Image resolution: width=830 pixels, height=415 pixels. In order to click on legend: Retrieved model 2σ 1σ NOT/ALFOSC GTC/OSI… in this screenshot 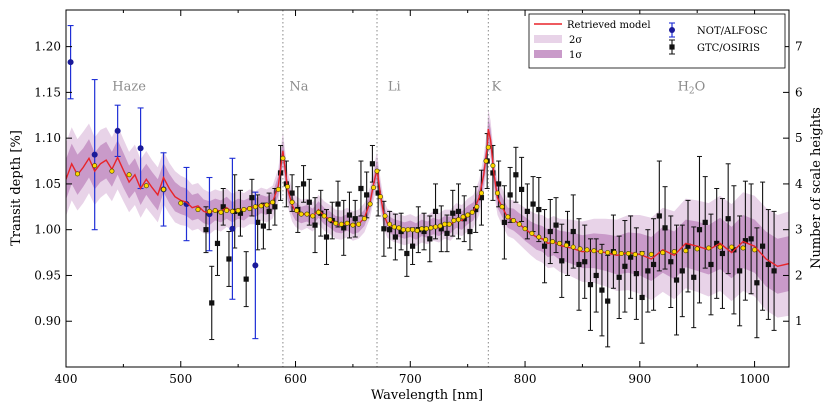, I will do `click(657, 41)`.